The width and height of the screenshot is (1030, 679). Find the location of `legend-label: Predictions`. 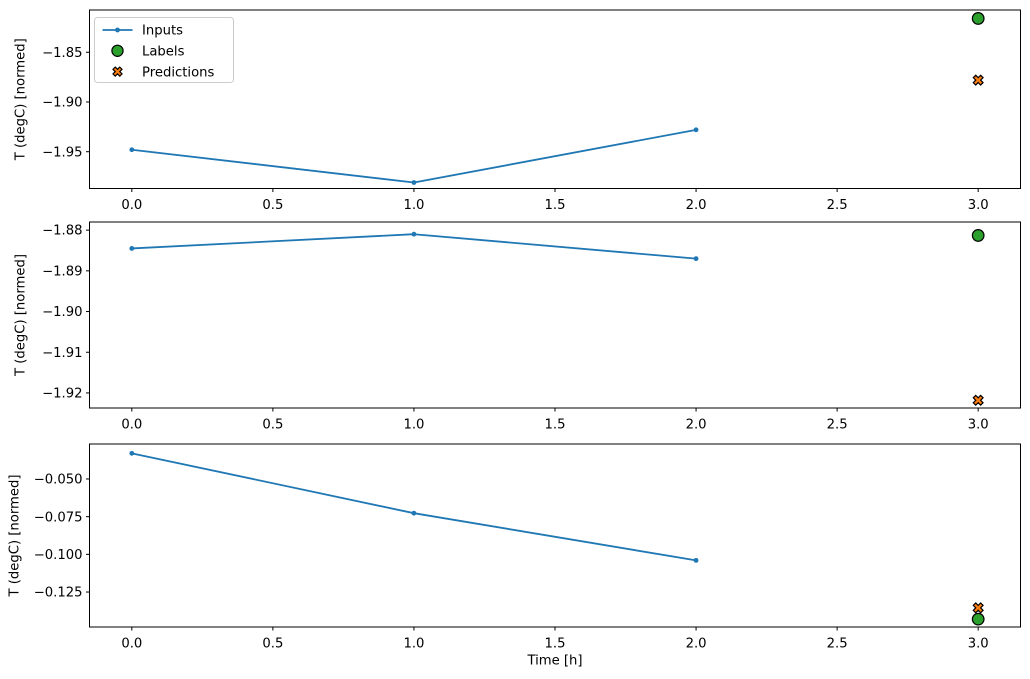

legend-label: Predictions is located at coordinates (178, 72).